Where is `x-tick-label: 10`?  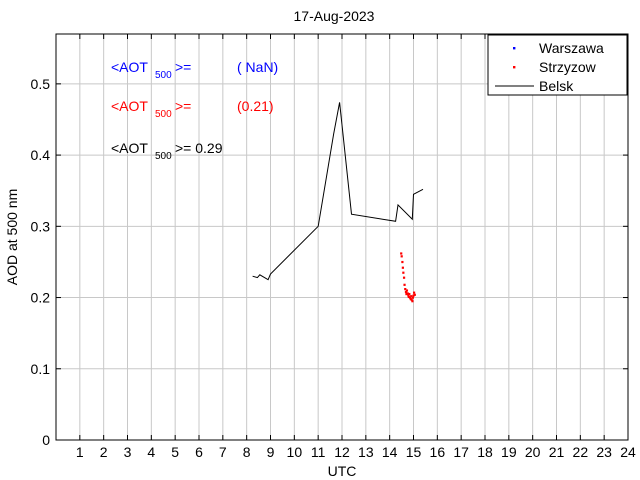 x-tick-label: 10 is located at coordinates (295, 452).